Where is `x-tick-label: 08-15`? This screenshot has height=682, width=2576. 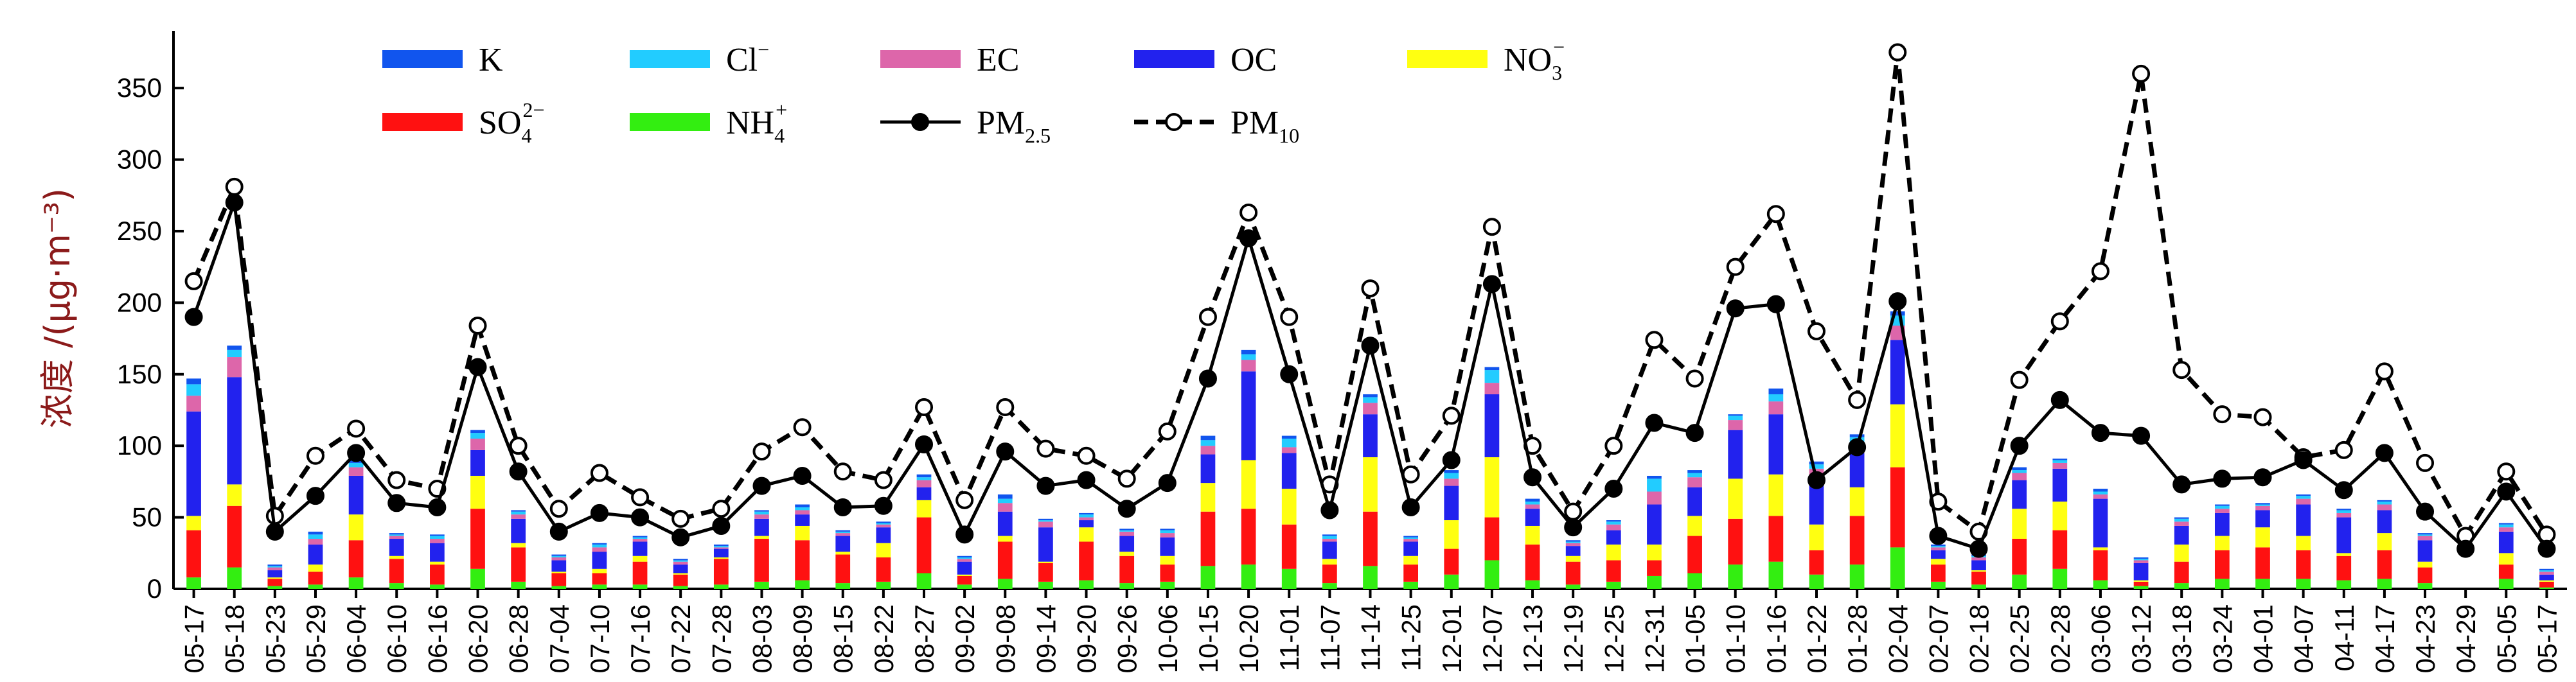
x-tick-label: 08-15 is located at coordinates (843, 638).